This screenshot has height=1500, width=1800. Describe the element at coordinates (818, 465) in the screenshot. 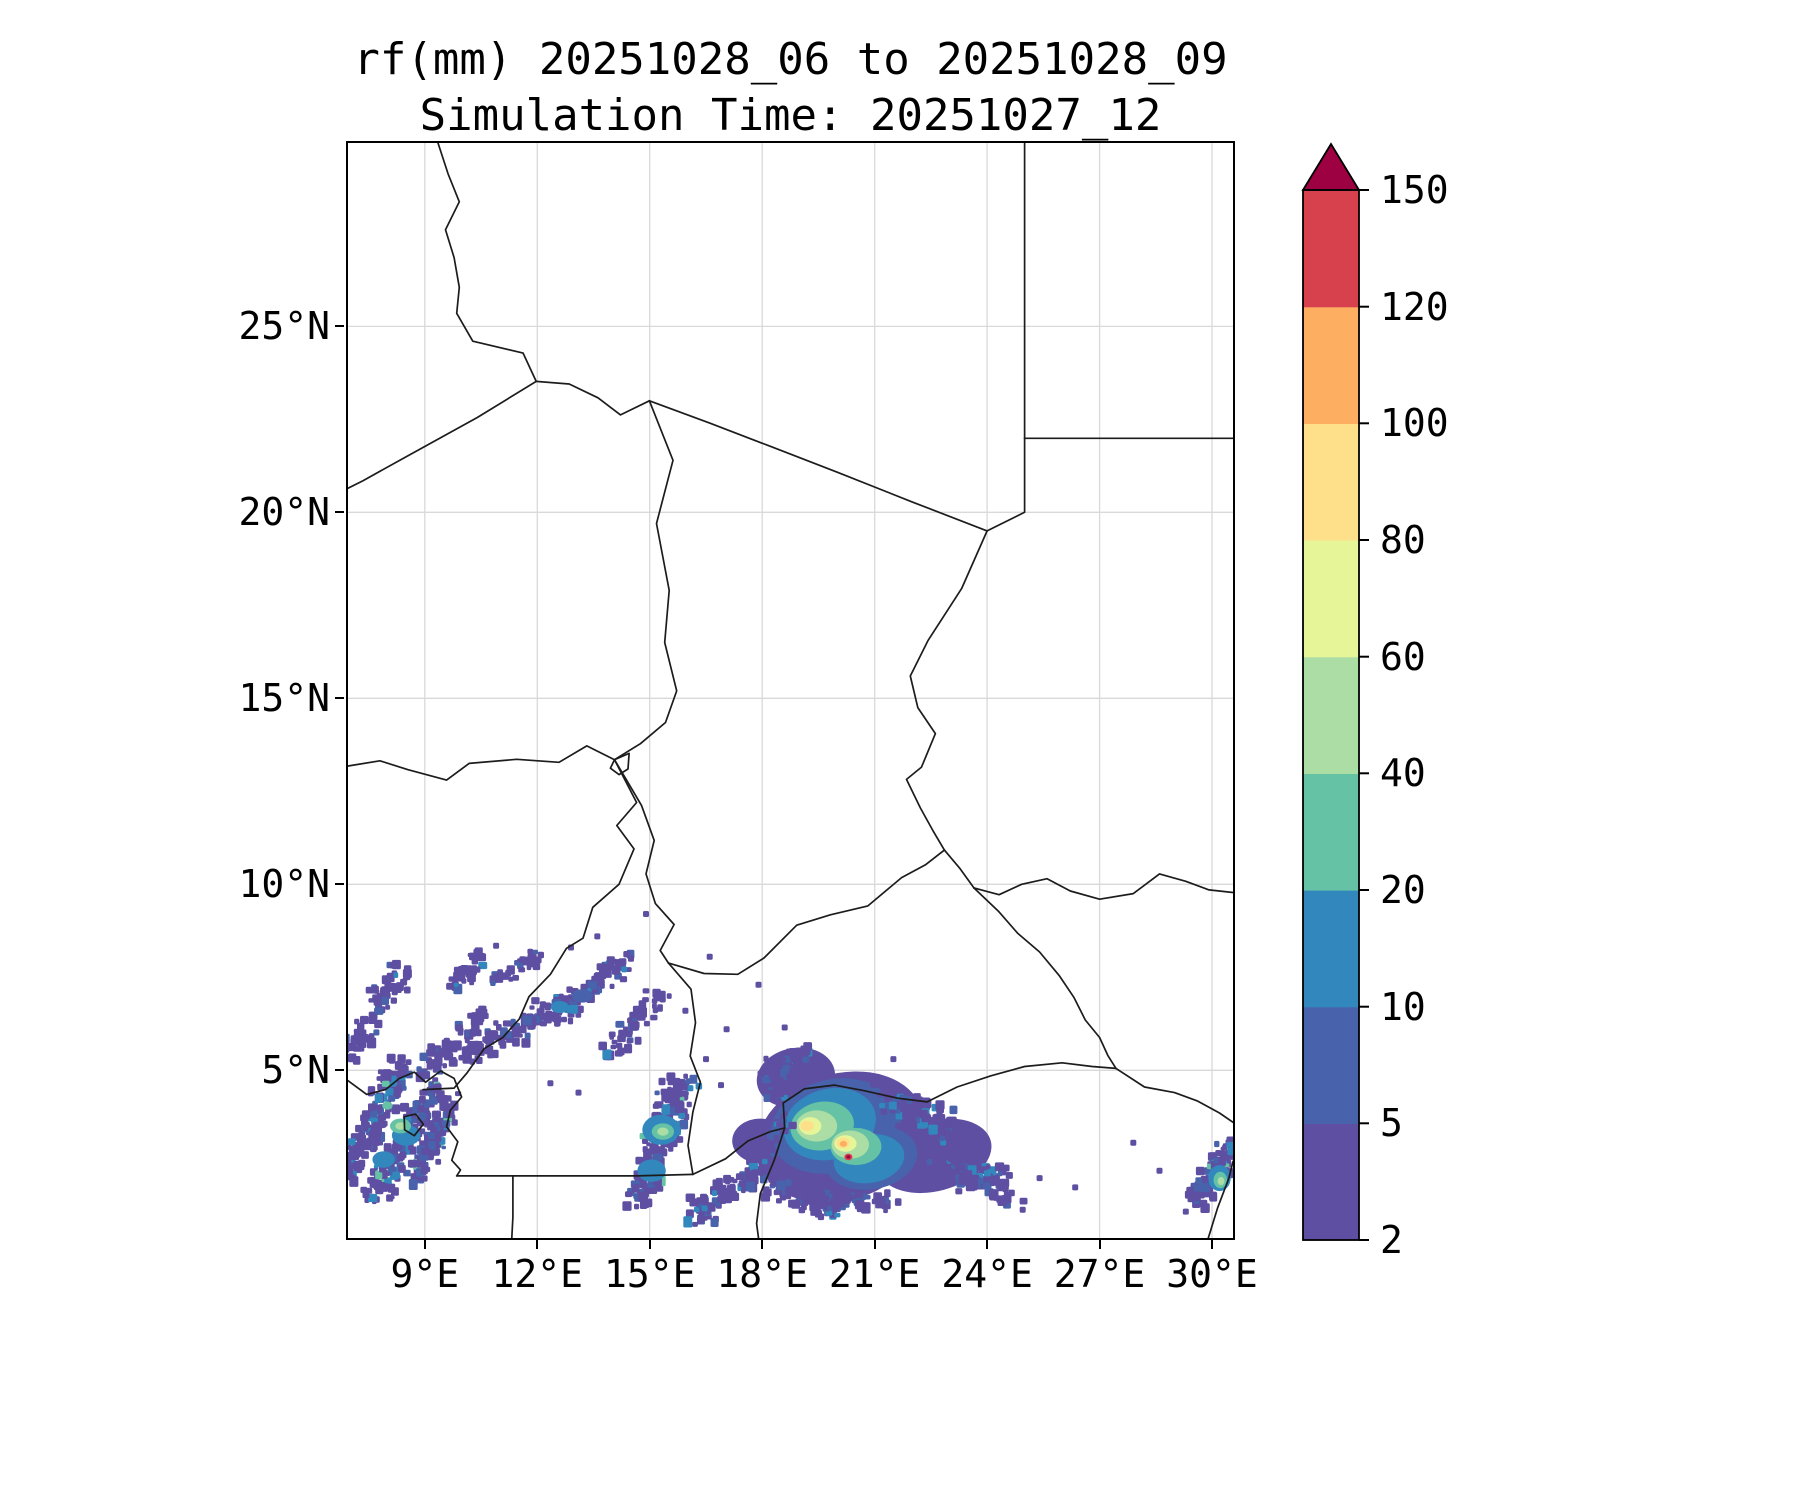

I see `border-ly_td` at that location.